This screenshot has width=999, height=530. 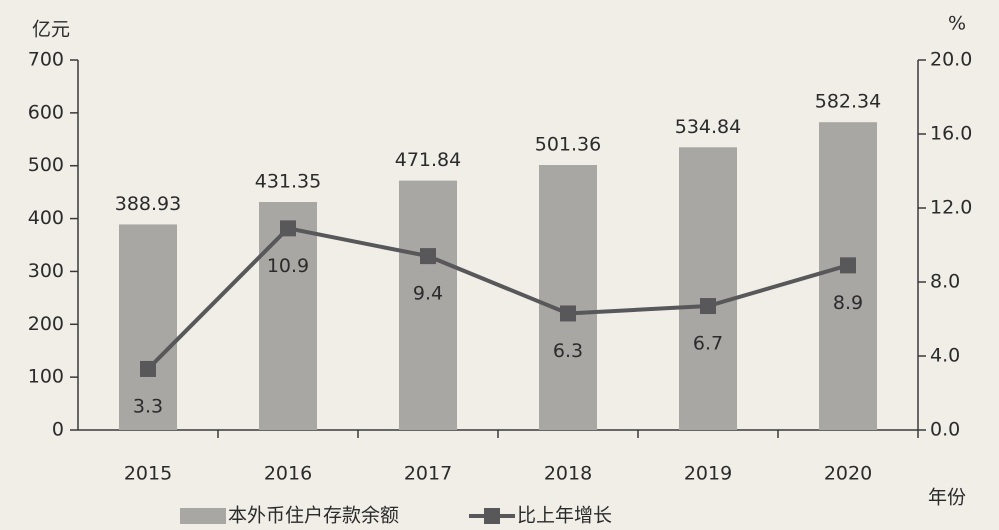 I want to click on y2-tick-label: 4.0, so click(x=945, y=356).